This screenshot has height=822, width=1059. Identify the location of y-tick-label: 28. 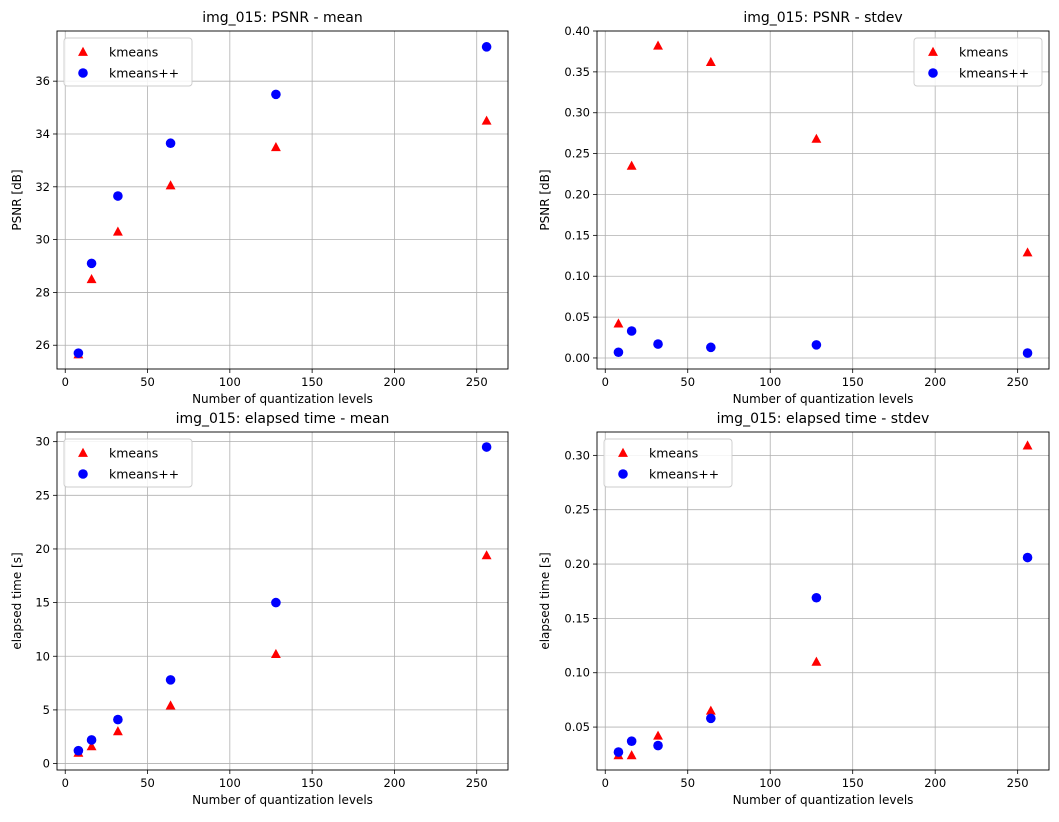
(42, 292).